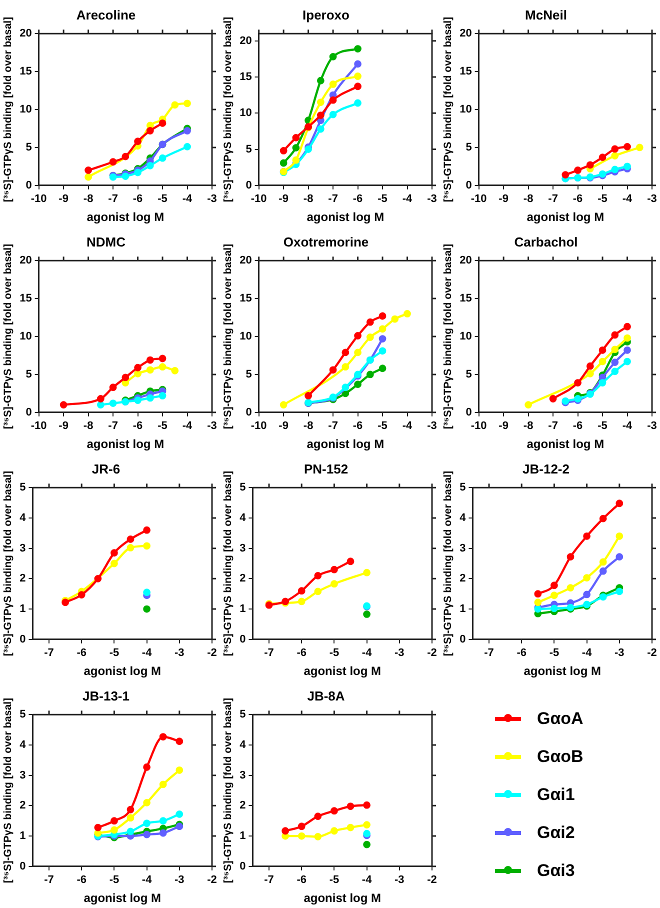 The image size is (660, 908). I want to click on chart-title: Iperoxo, so click(326, 14).